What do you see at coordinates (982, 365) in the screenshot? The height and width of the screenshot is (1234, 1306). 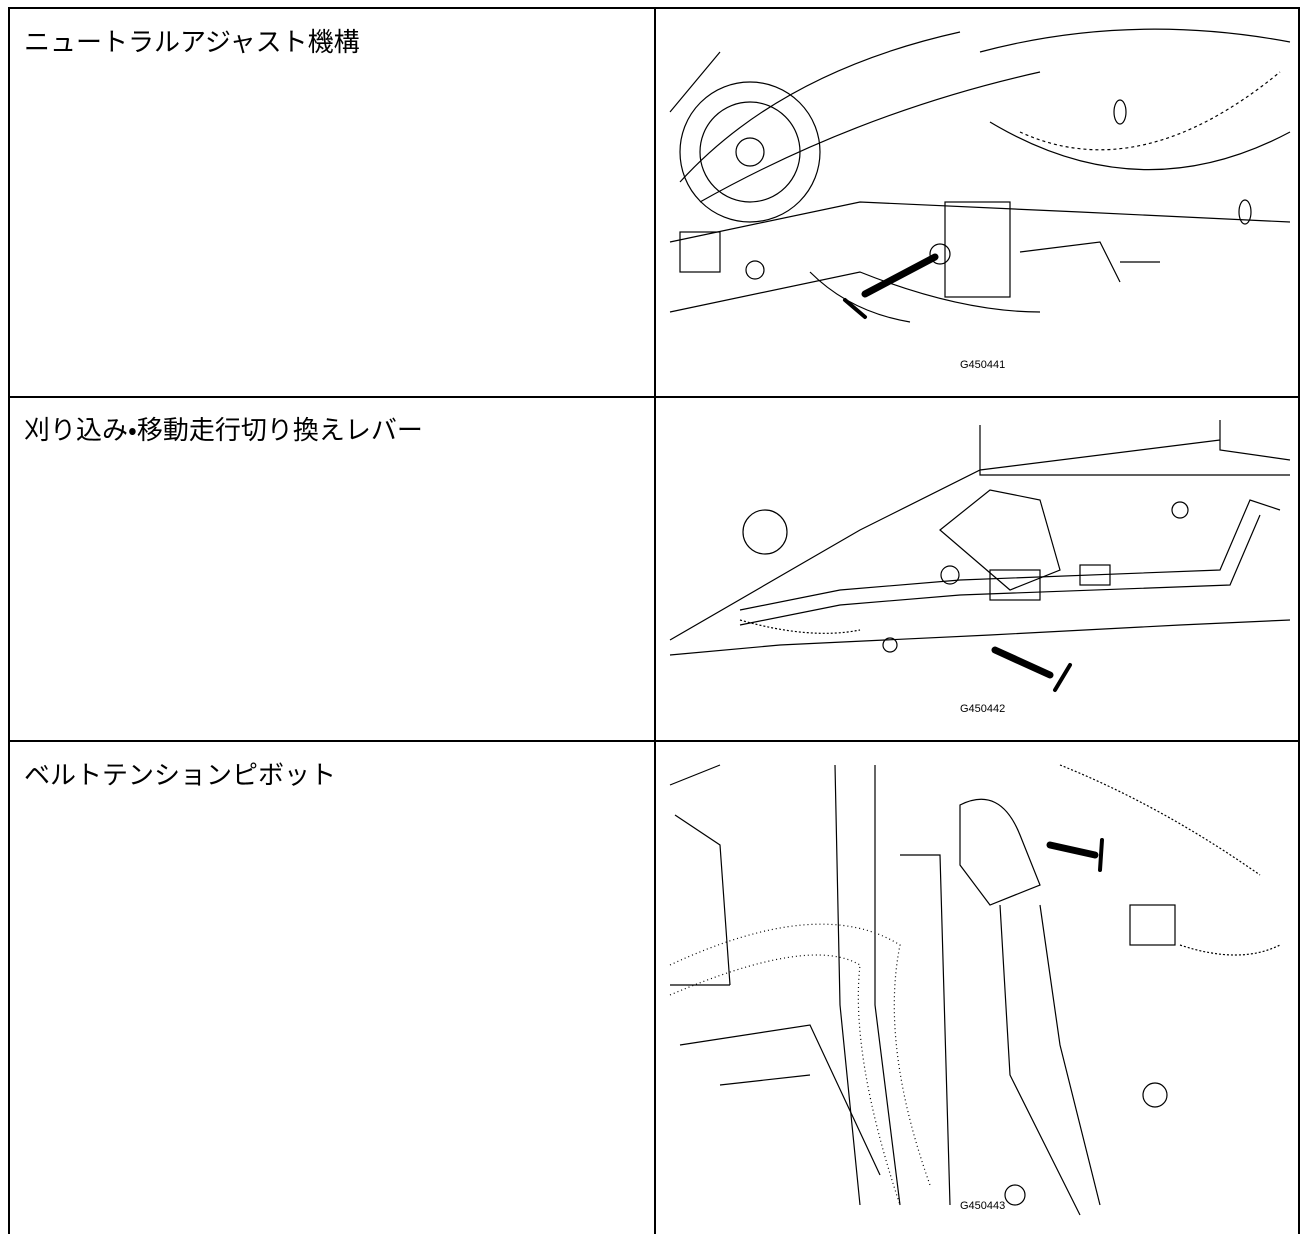 I see `figure-code: G450441` at bounding box center [982, 365].